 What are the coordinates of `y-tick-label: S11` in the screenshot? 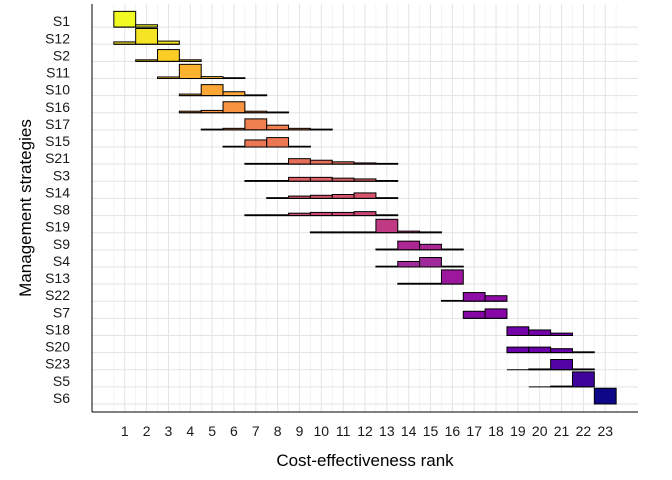 It's located at (58, 73).